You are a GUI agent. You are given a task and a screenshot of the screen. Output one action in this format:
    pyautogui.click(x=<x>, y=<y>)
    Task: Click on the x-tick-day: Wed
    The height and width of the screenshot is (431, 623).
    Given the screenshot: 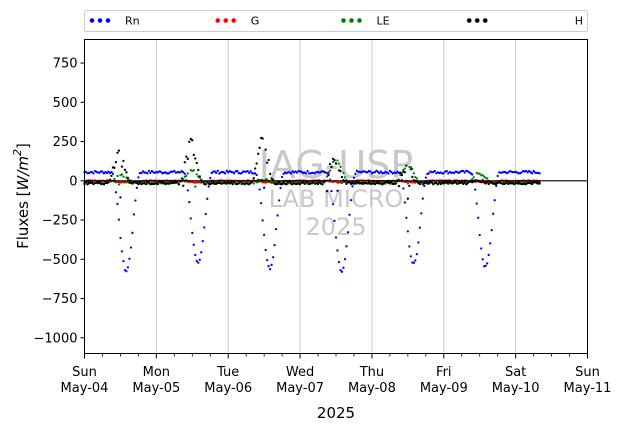 What is the action you would take?
    pyautogui.click(x=300, y=372)
    